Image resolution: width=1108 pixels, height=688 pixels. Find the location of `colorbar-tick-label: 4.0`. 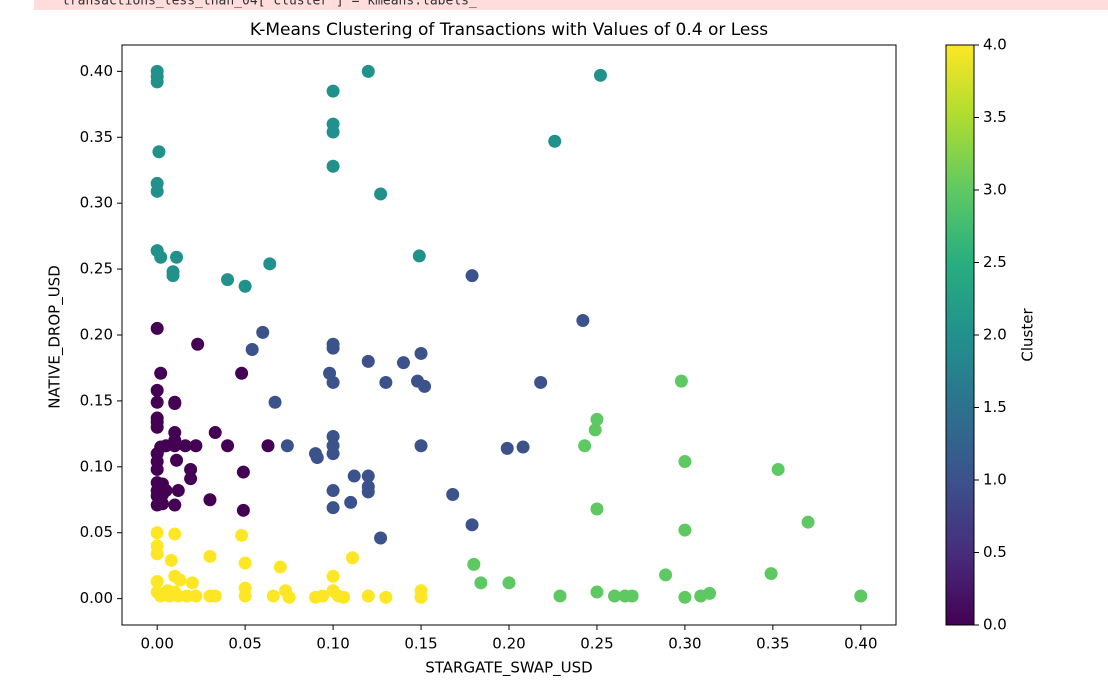

colorbar-tick-label: 4.0 is located at coordinates (995, 45).